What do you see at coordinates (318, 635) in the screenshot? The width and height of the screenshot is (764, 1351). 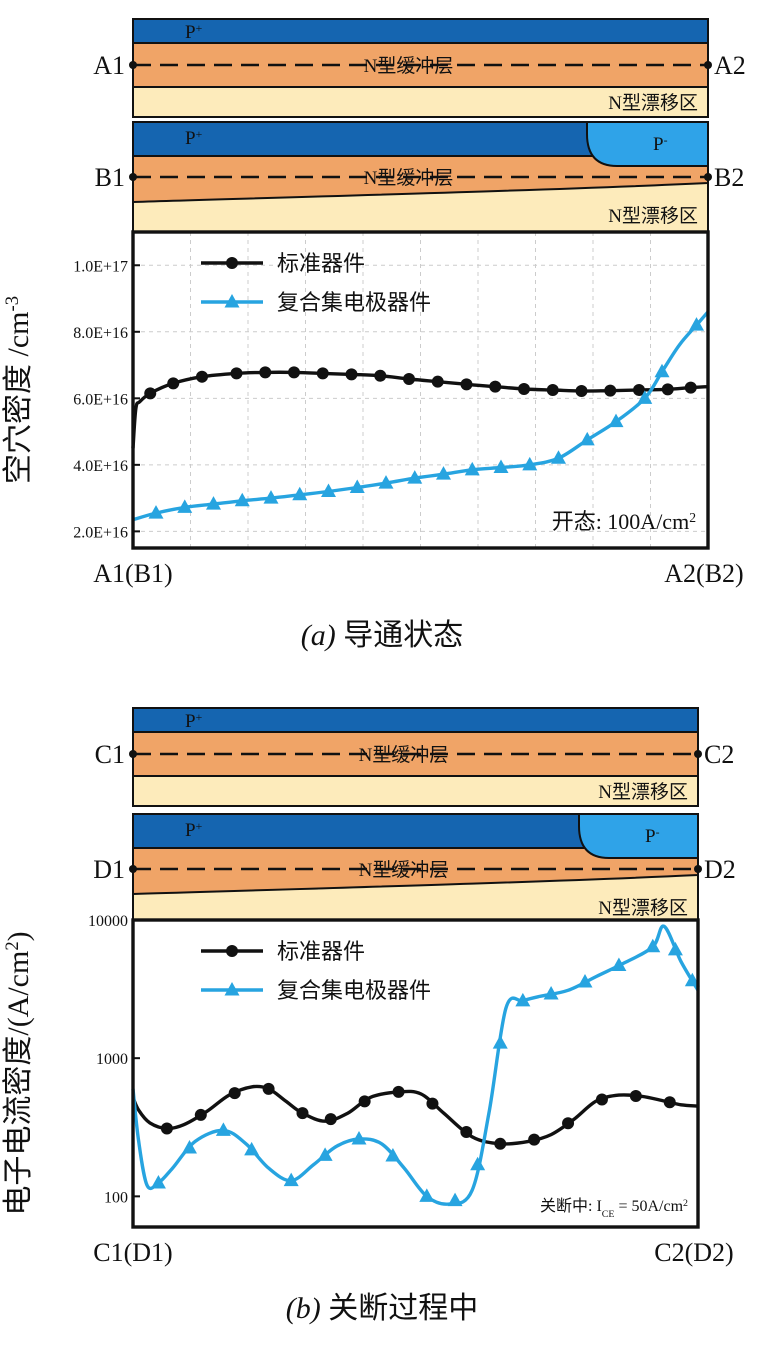 I see `panel-caption-letter: (a)` at bounding box center [318, 635].